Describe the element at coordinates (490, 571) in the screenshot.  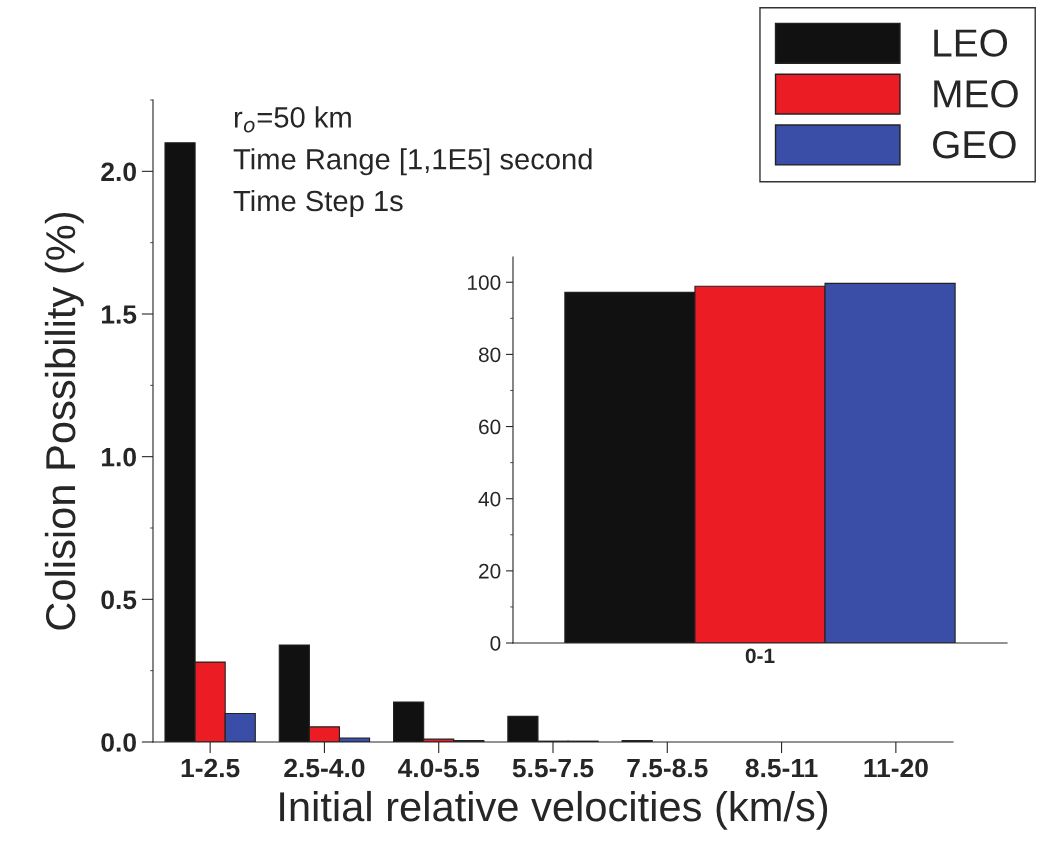
I see `y-tick-label: 20` at that location.